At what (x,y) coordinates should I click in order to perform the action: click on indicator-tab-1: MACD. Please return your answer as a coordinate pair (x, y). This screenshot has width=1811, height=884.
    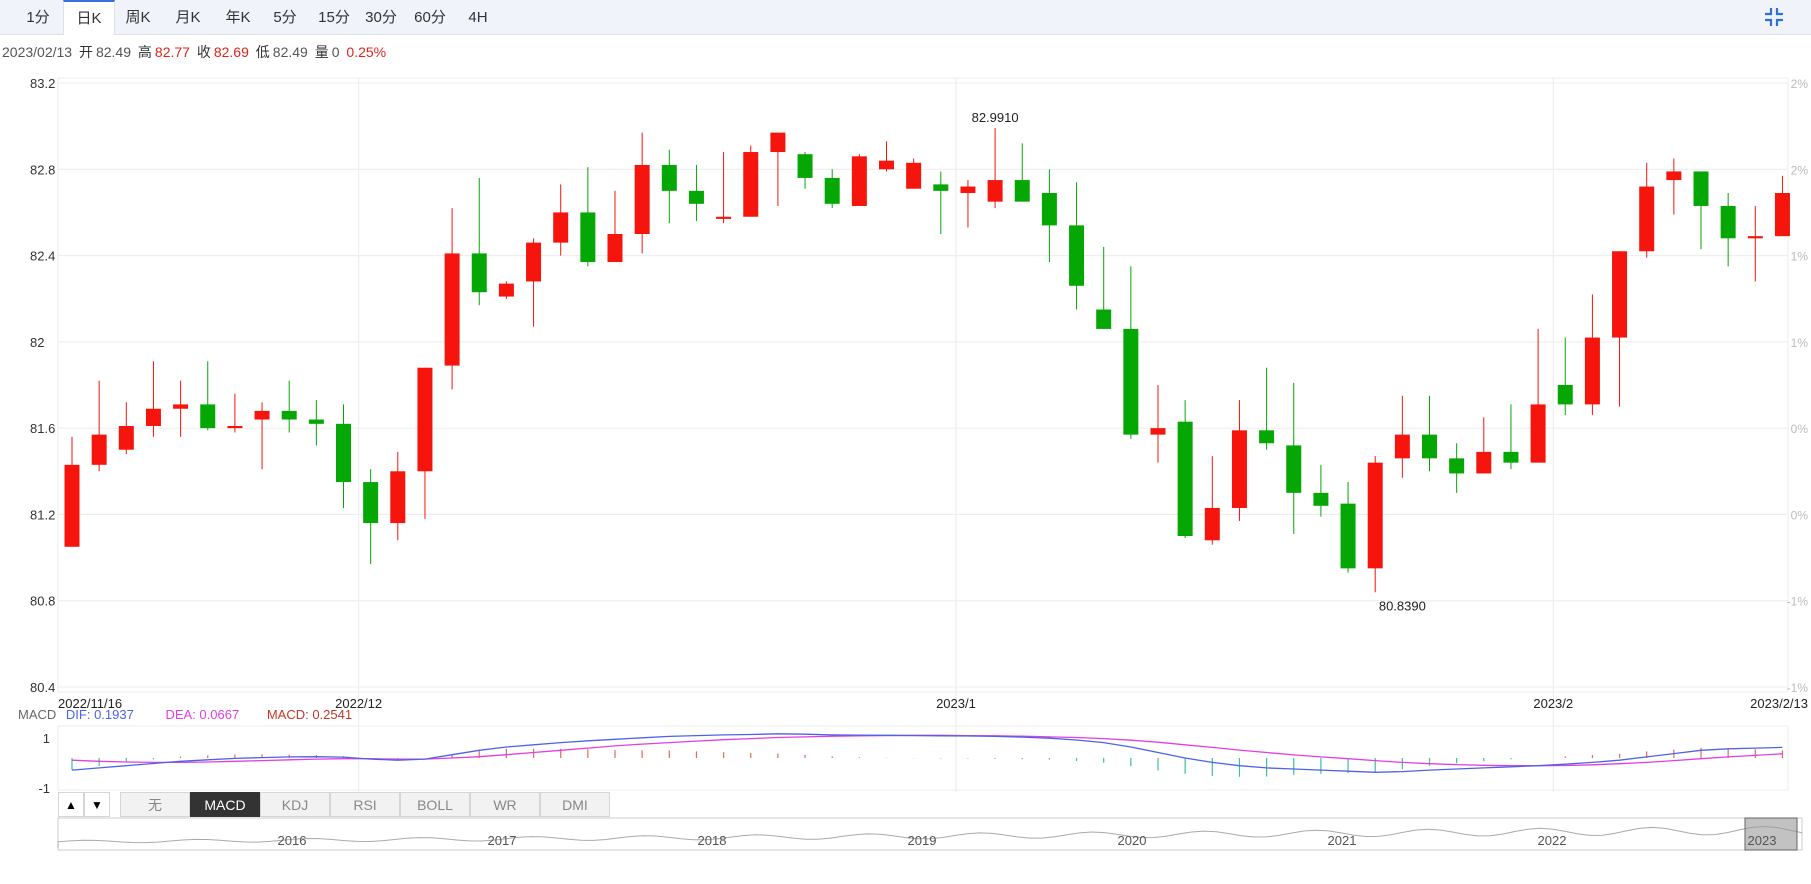
    Looking at the image, I should click on (225, 804).